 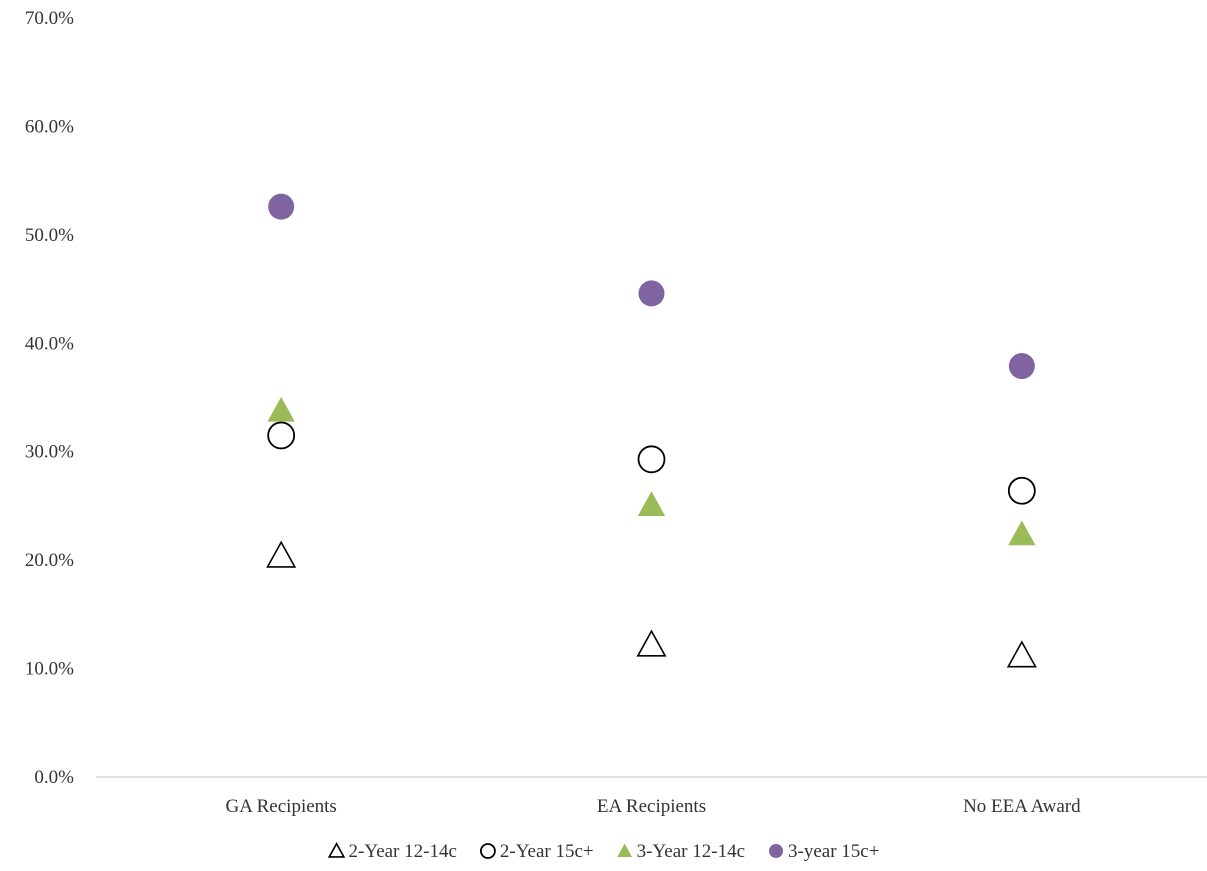 What do you see at coordinates (1022, 806) in the screenshot?
I see `x-category-label: No EEA Award` at bounding box center [1022, 806].